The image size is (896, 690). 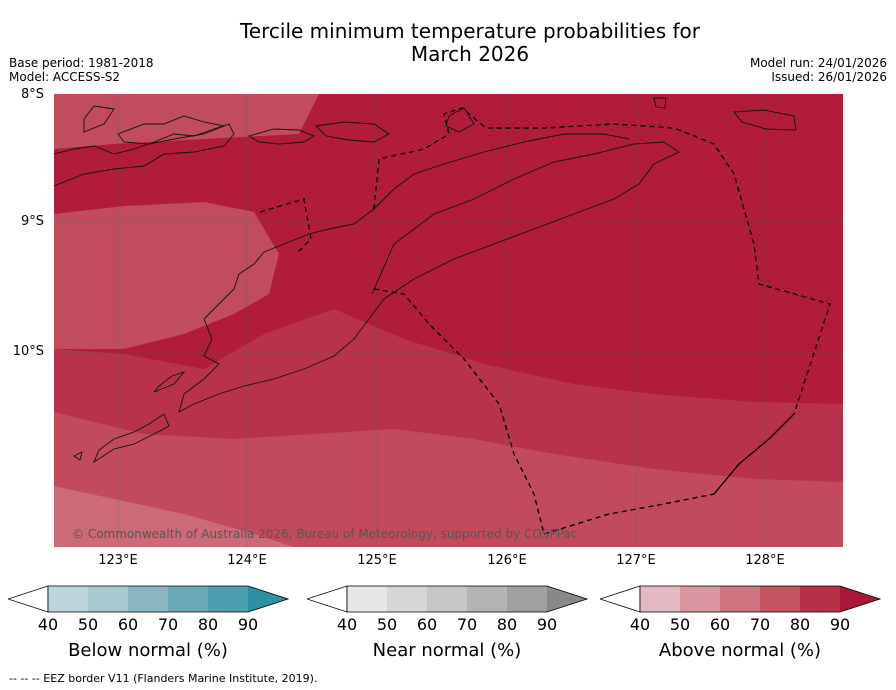 What do you see at coordinates (88, 624) in the screenshot?
I see `below-tick-50: 50` at bounding box center [88, 624].